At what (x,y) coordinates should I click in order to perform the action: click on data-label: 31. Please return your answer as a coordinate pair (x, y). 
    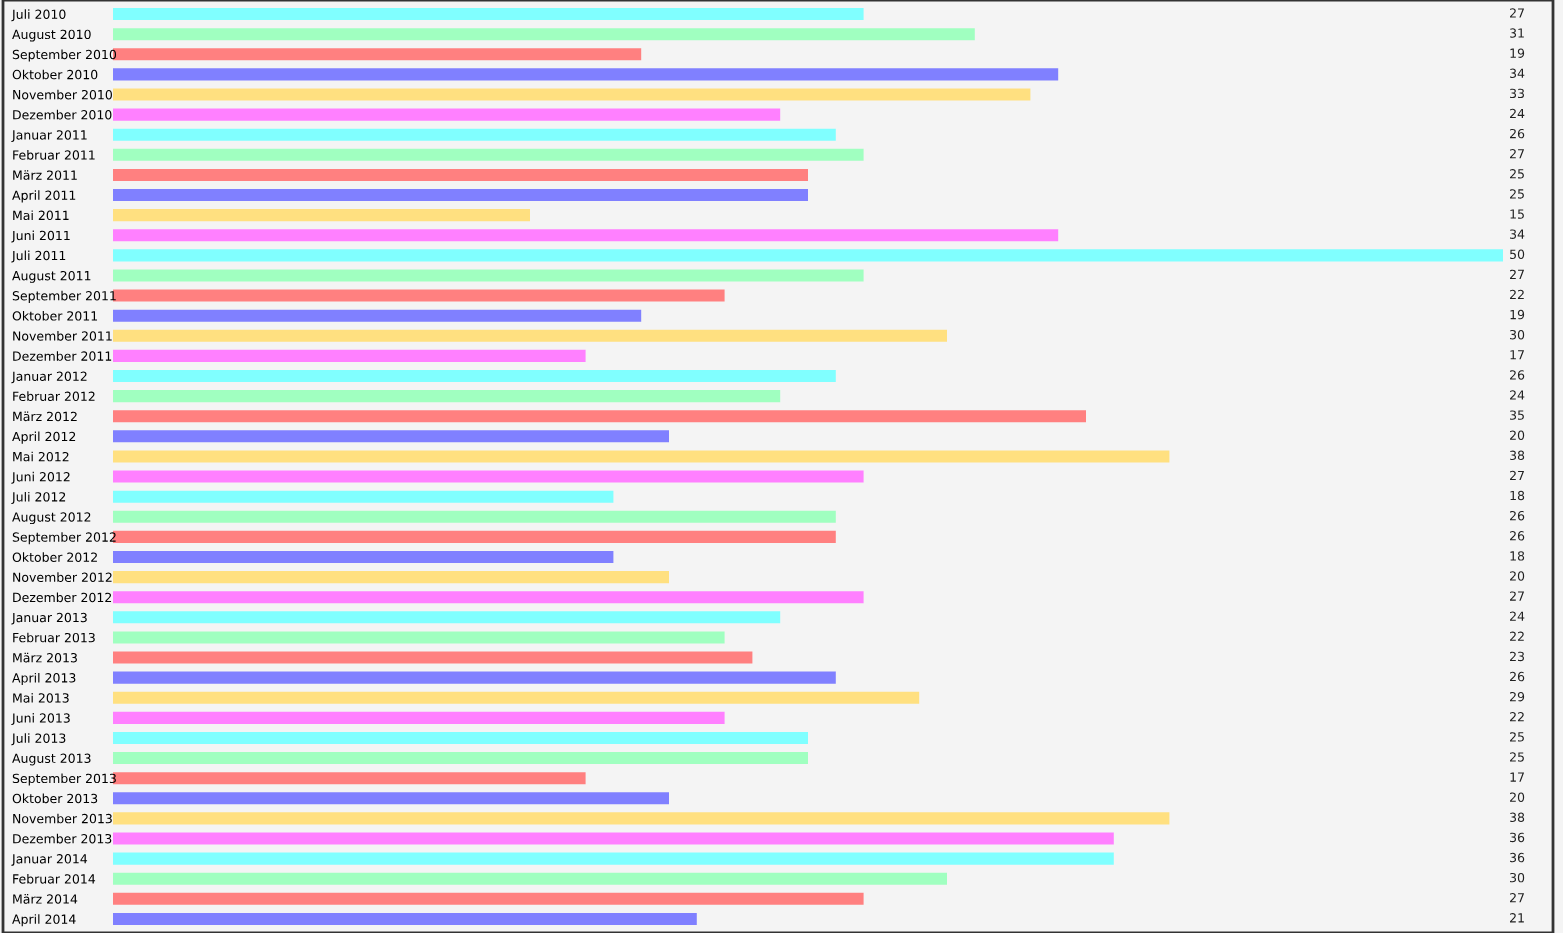
    Looking at the image, I should click on (1517, 33).